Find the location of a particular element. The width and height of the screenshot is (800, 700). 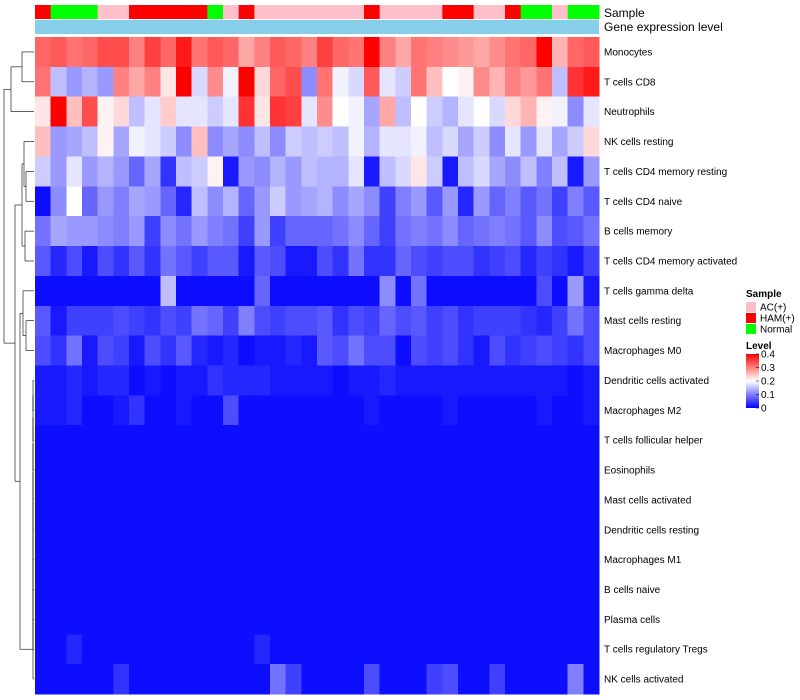

row-label: T cells regulatory Tregs is located at coordinates (656, 650).